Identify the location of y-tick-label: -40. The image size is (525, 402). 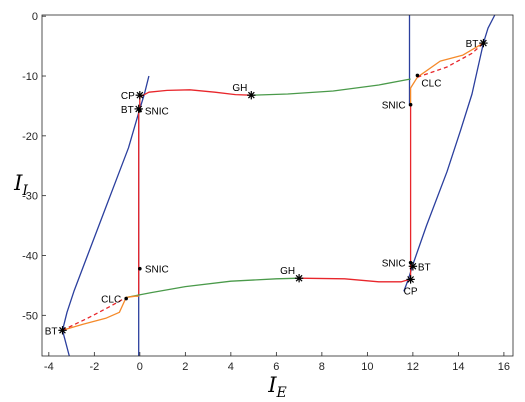
(30, 256).